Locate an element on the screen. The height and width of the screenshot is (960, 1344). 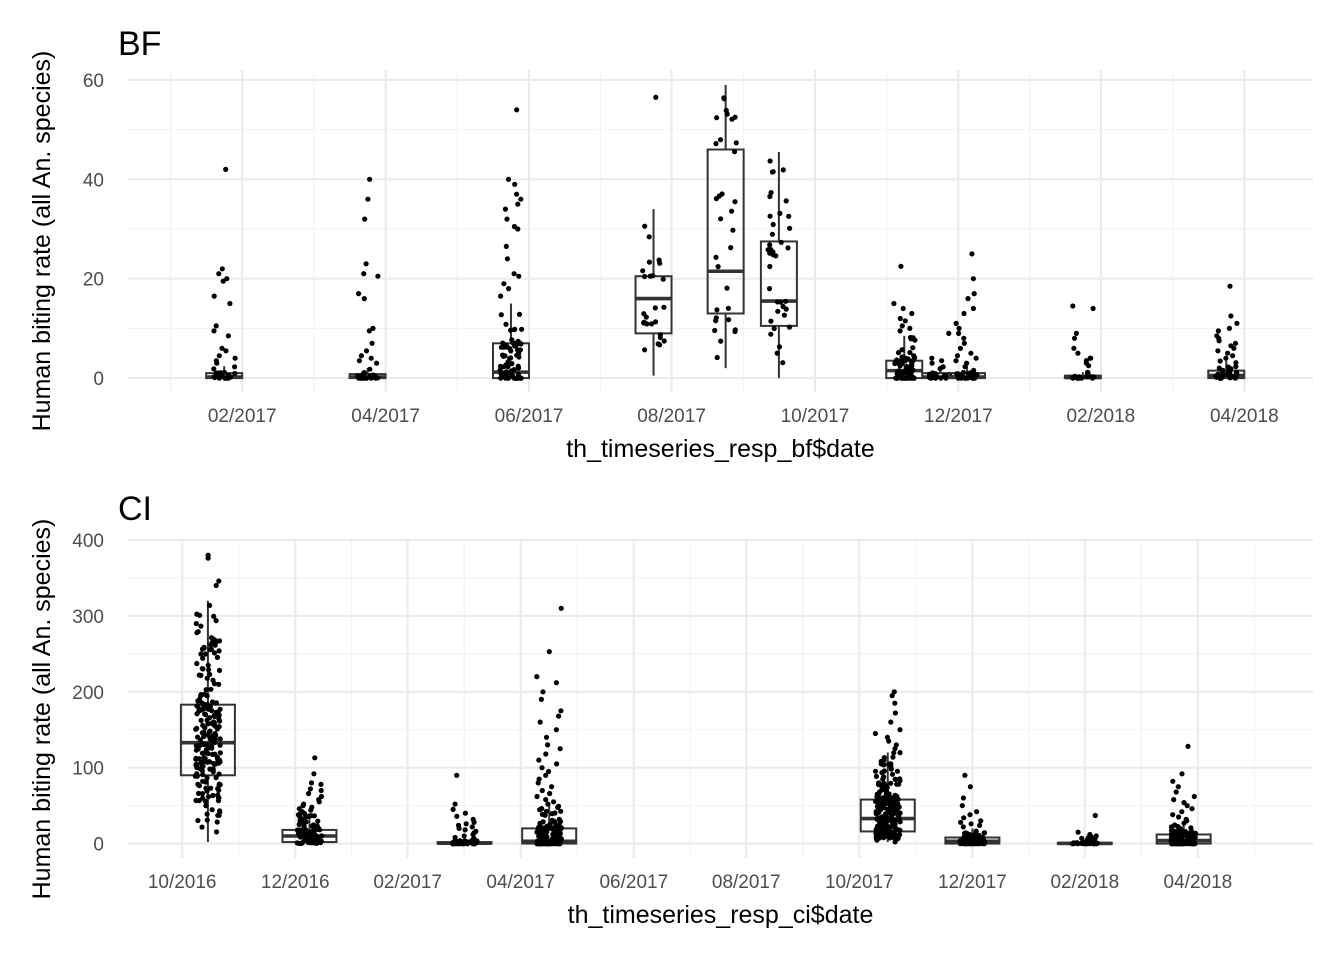
x-tick-label: 02/2017 is located at coordinates (407, 882).